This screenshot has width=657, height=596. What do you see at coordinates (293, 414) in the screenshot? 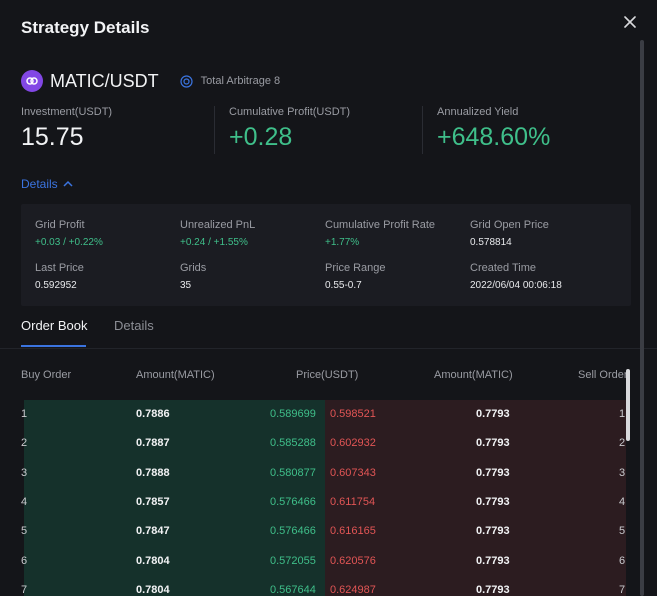
I see `buy-price: 0.589699` at bounding box center [293, 414].